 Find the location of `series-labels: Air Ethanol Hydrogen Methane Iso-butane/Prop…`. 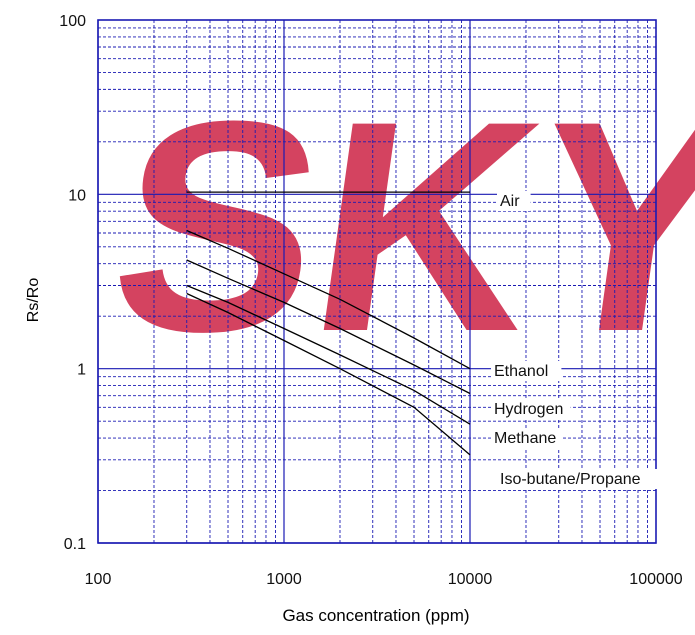

series-labels: Air Ethanol Hydrogen Methane Iso-butane/Prop… is located at coordinates (580, 340).